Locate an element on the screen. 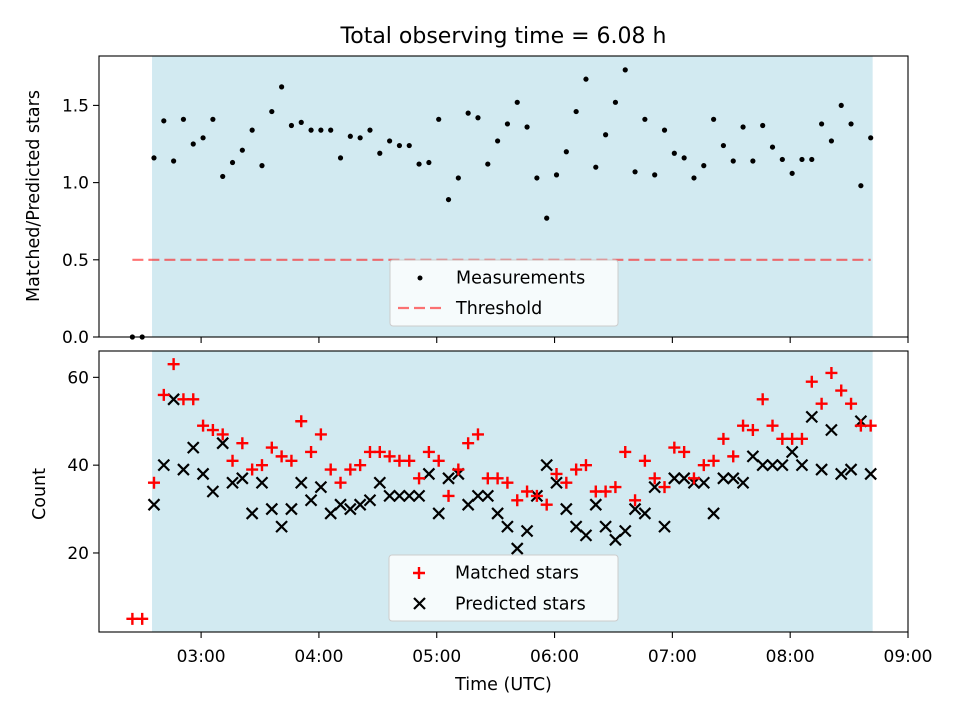 Image resolution: width=960 pixels, height=720 pixels. count-y-tick-label: 40 is located at coordinates (78, 466).